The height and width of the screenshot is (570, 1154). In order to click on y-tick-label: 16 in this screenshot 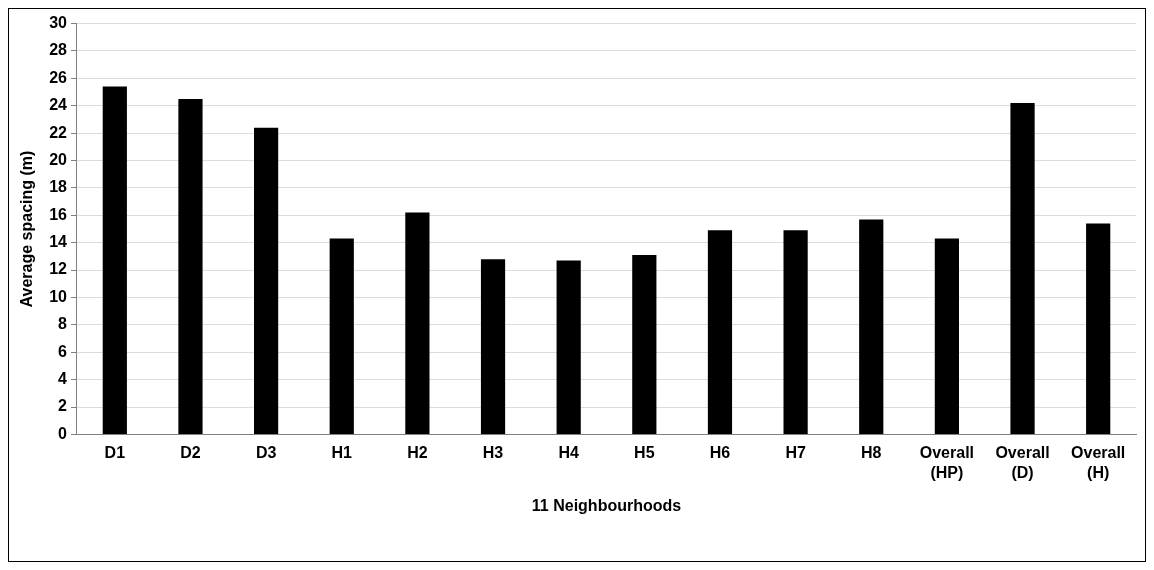, I will do `click(58, 214)`.